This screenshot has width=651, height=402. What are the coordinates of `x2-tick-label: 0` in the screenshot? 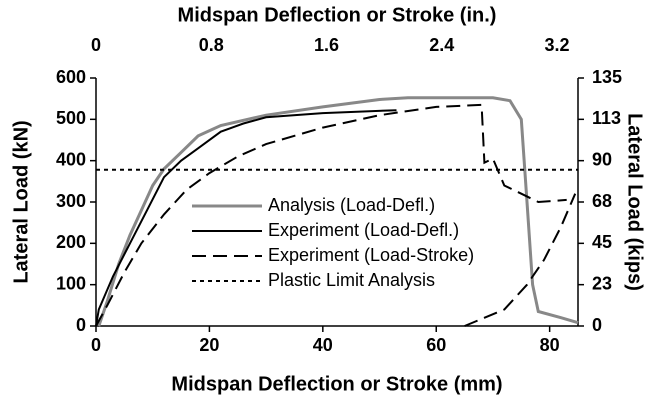 It's located at (96, 45).